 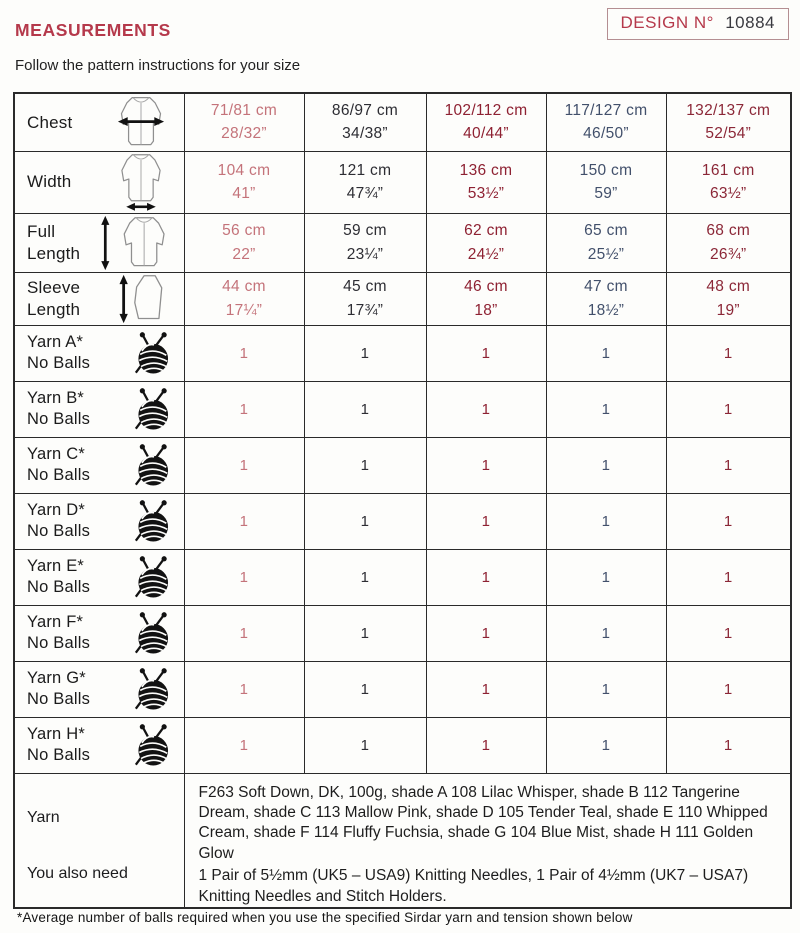 I want to click on value-cell: 132/137 cm 52/54”, so click(x=728, y=122).